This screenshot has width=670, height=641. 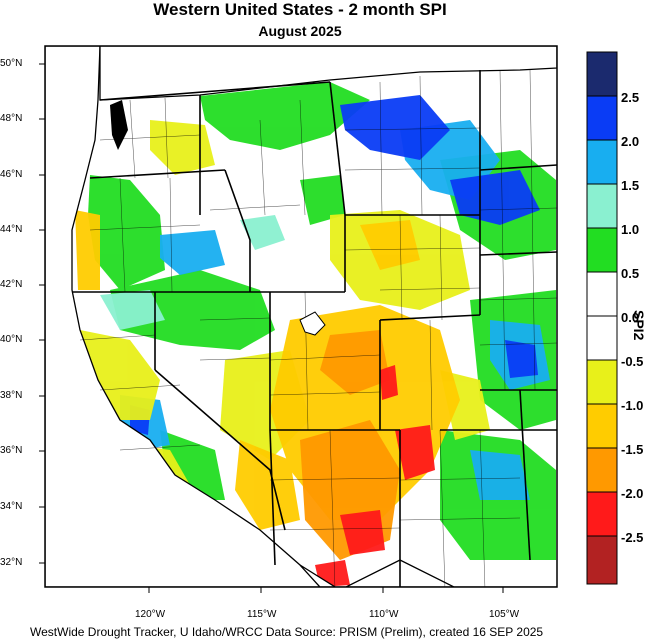 What do you see at coordinates (11, 229) in the screenshot?
I see `lat-label-44n: 44°N` at bounding box center [11, 229].